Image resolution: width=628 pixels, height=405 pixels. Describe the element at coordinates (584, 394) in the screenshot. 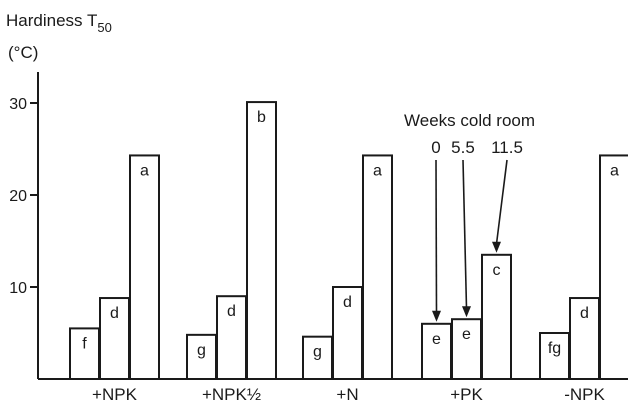

I see `category-label: -NPK` at that location.